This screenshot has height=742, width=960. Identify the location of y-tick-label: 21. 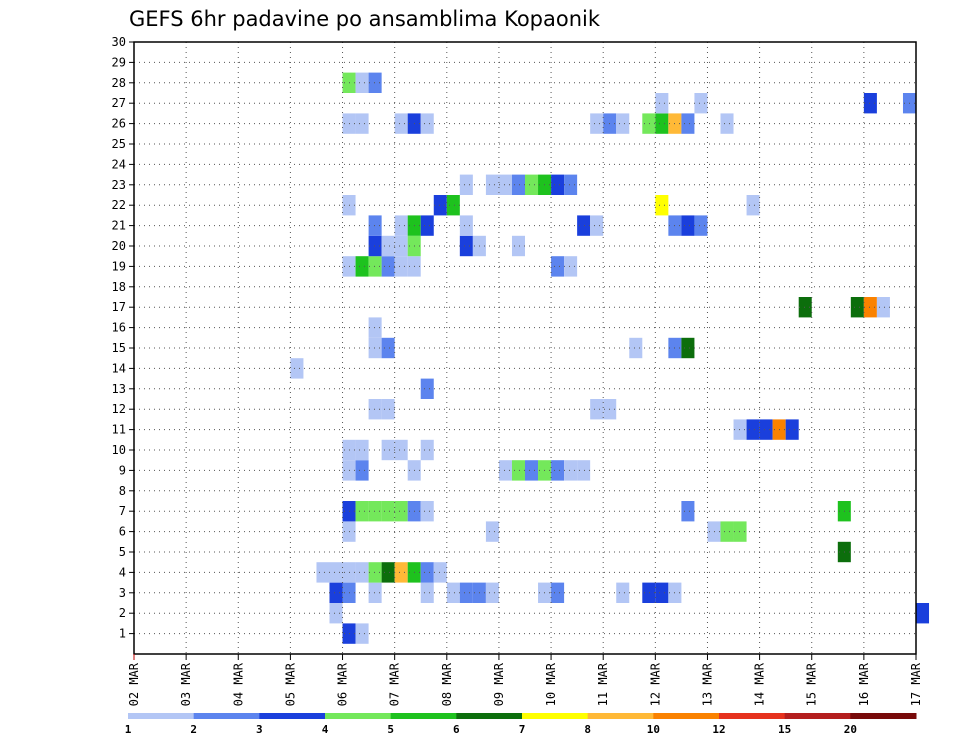
(119, 226).